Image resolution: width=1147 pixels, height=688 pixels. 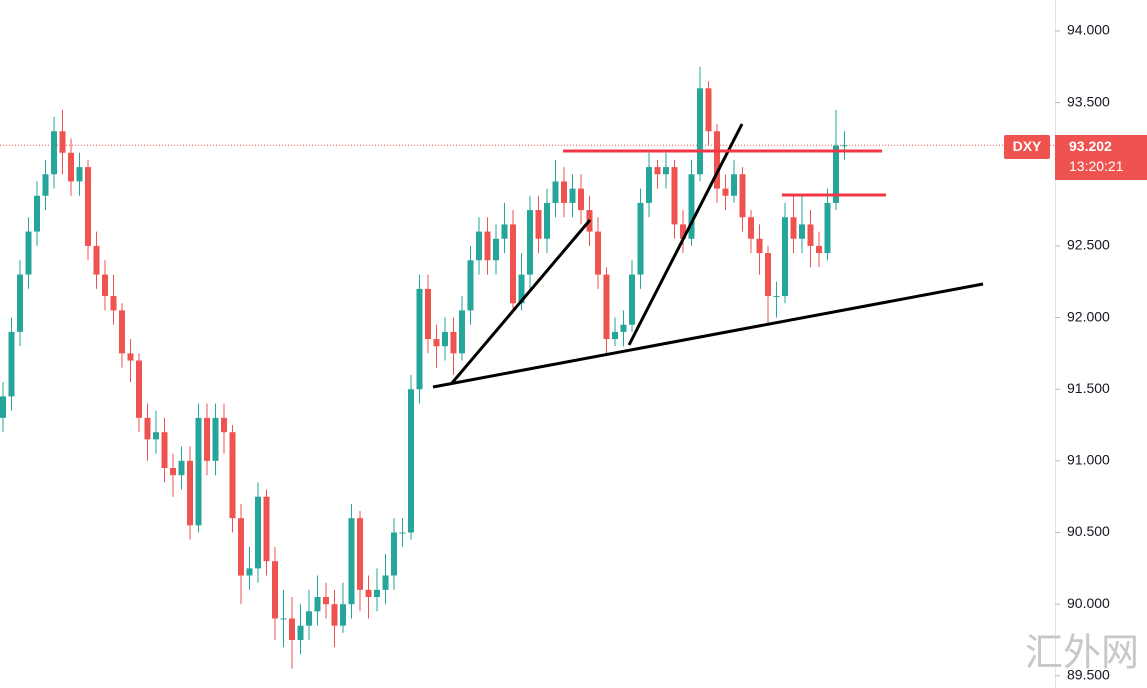 I want to click on y-tick-label: 89.500, so click(x=1088, y=675).